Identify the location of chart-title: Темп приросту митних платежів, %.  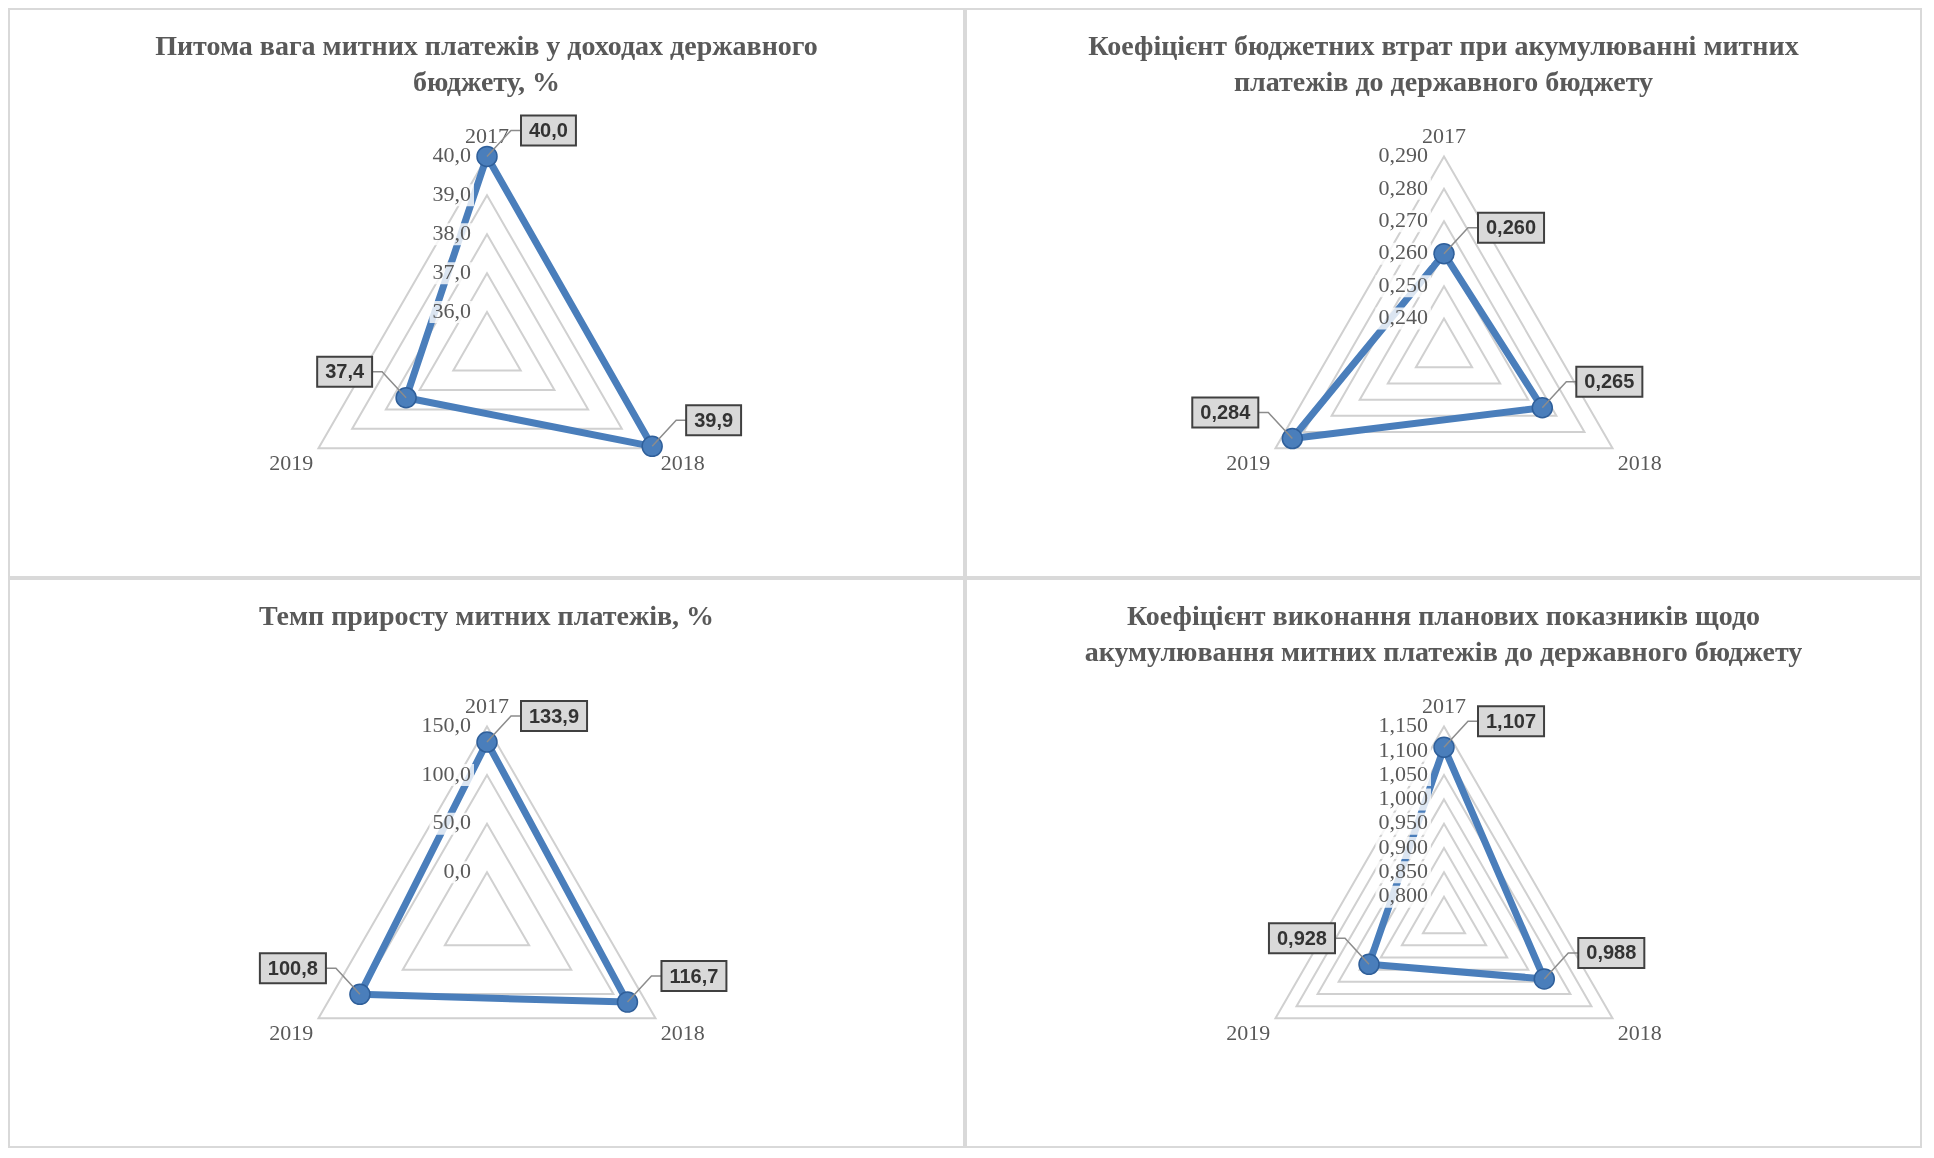
(486, 616).